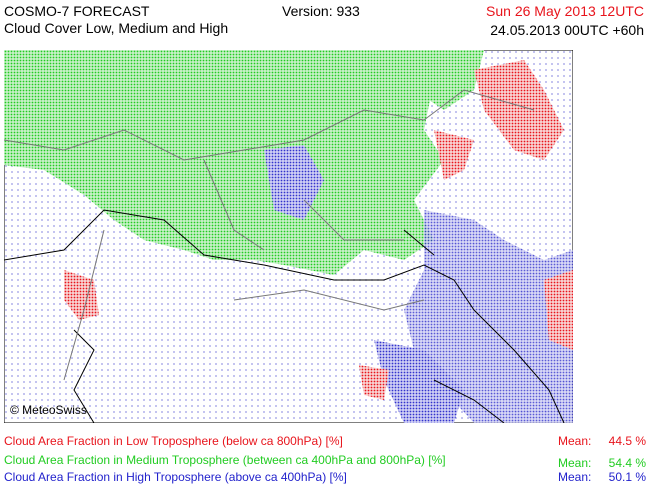 This screenshot has width=650, height=486. Describe the element at coordinates (627, 441) in the screenshot. I see `mean-value: 44.5 %` at that location.